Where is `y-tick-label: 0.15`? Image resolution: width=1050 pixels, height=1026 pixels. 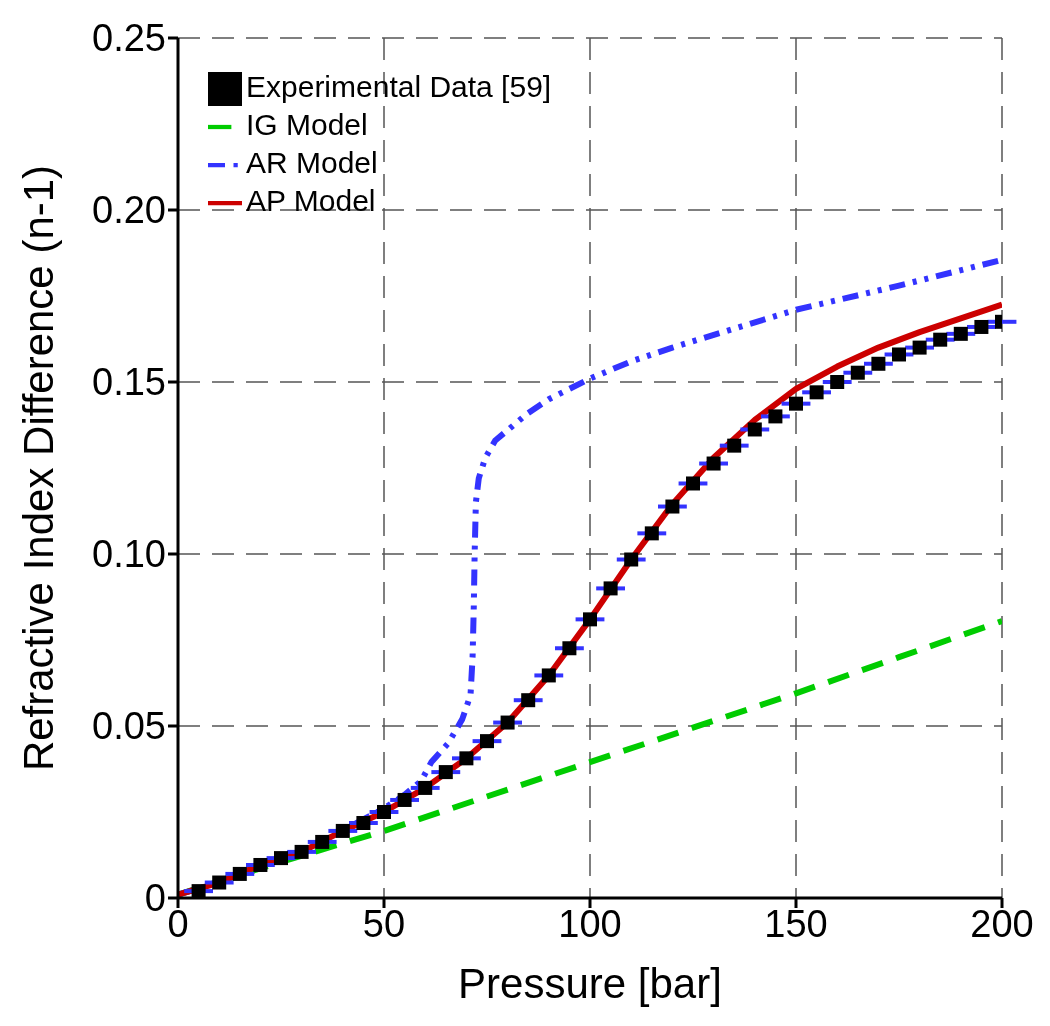
y-tick-label: 0.15 is located at coordinates (129, 382).